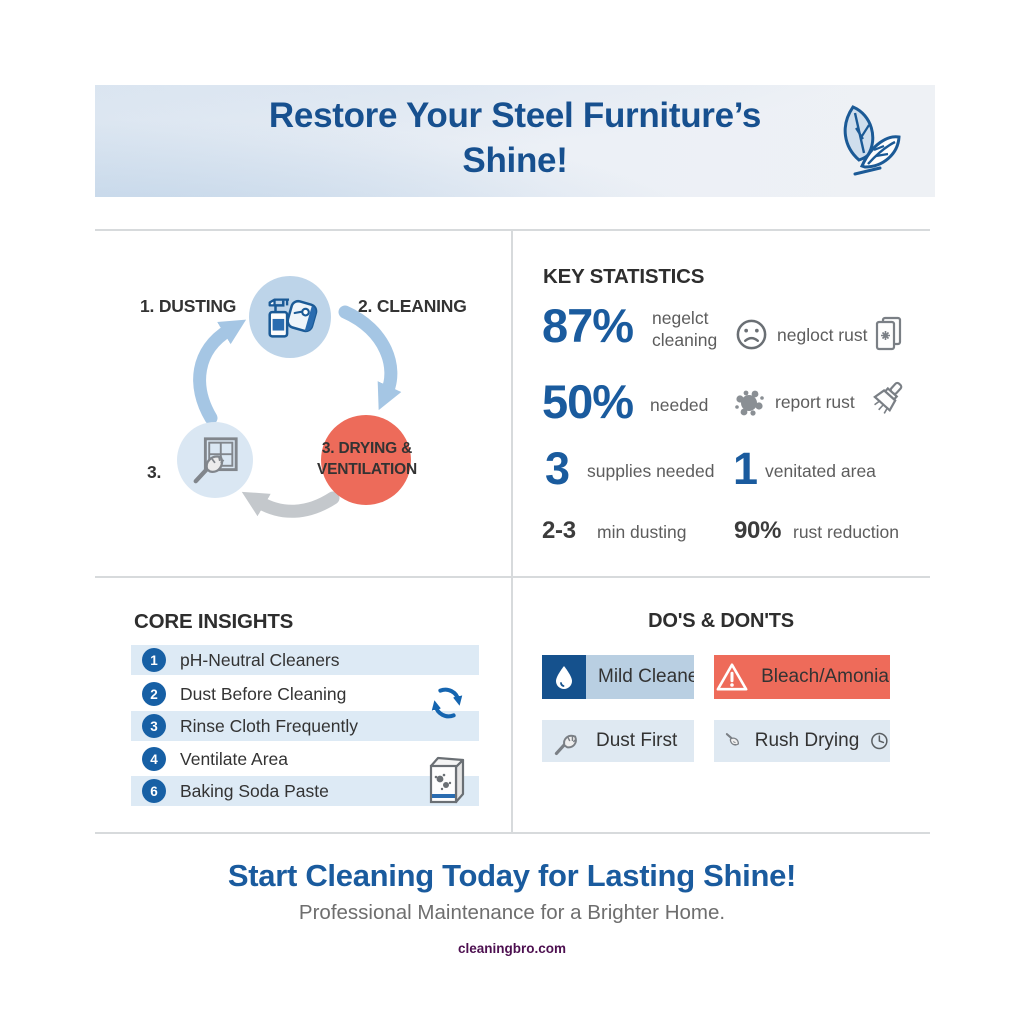 This screenshot has height=1024, width=1024. What do you see at coordinates (512, 875) in the screenshot?
I see `footer-headline: Start Cleaning Today for Lasting Shine!` at bounding box center [512, 875].